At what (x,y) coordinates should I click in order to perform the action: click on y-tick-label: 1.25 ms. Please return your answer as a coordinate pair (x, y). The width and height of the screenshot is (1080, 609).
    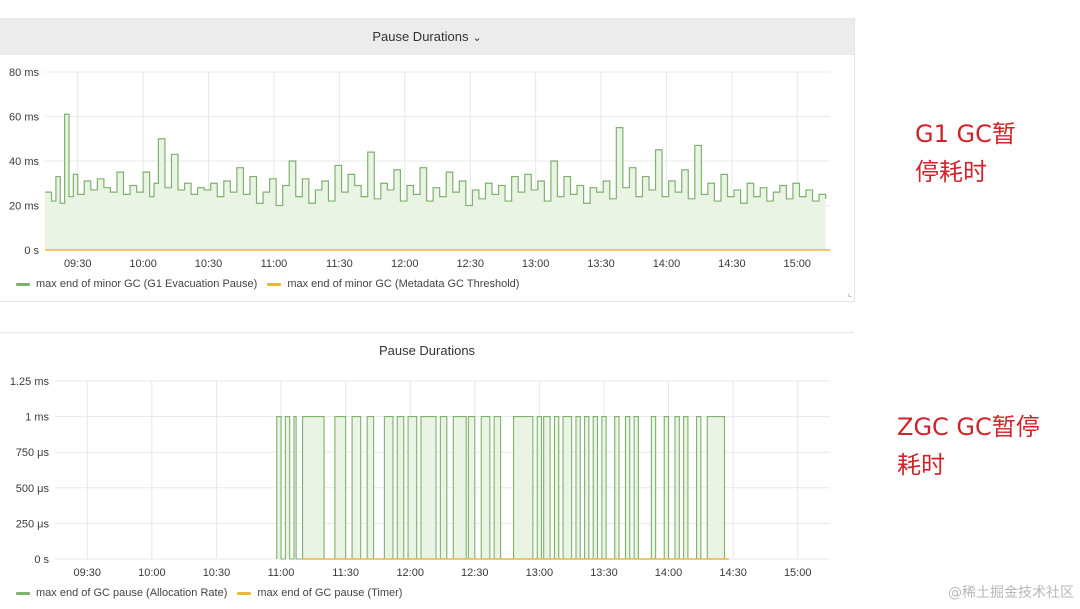
    Looking at the image, I should click on (30, 382).